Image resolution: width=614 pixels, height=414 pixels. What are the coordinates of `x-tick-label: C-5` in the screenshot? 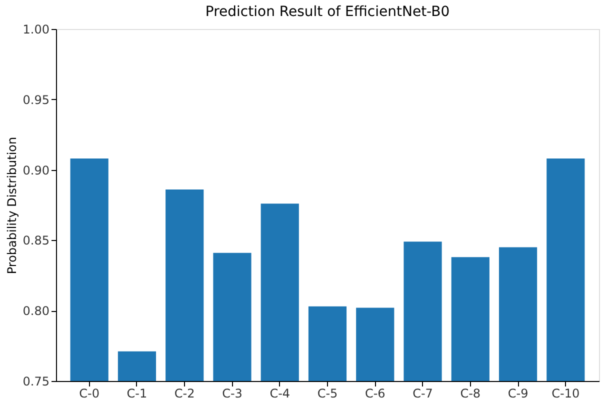 It's located at (327, 393).